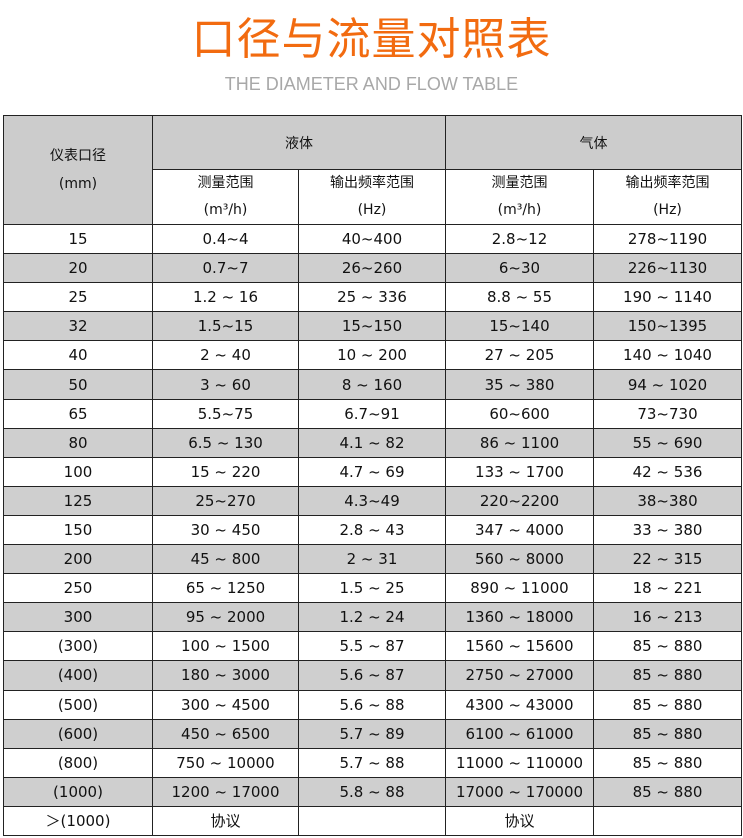  What do you see at coordinates (78, 297) in the screenshot?
I see `cell-diameter: 25` at bounding box center [78, 297].